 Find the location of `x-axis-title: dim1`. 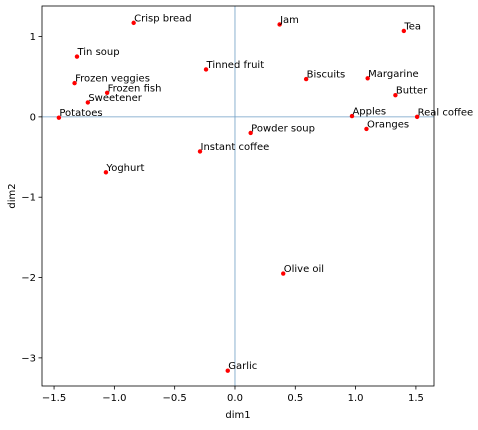

x-axis-title: dim1 is located at coordinates (237, 415).